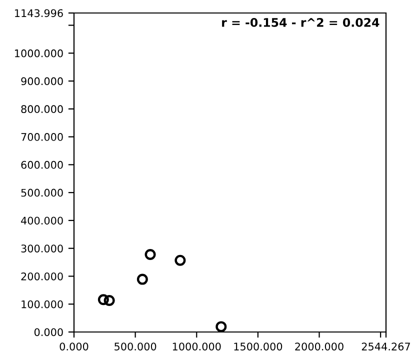 This screenshot has width=420, height=360. I want to click on y-tick-label: 1143.996, so click(39, 13).